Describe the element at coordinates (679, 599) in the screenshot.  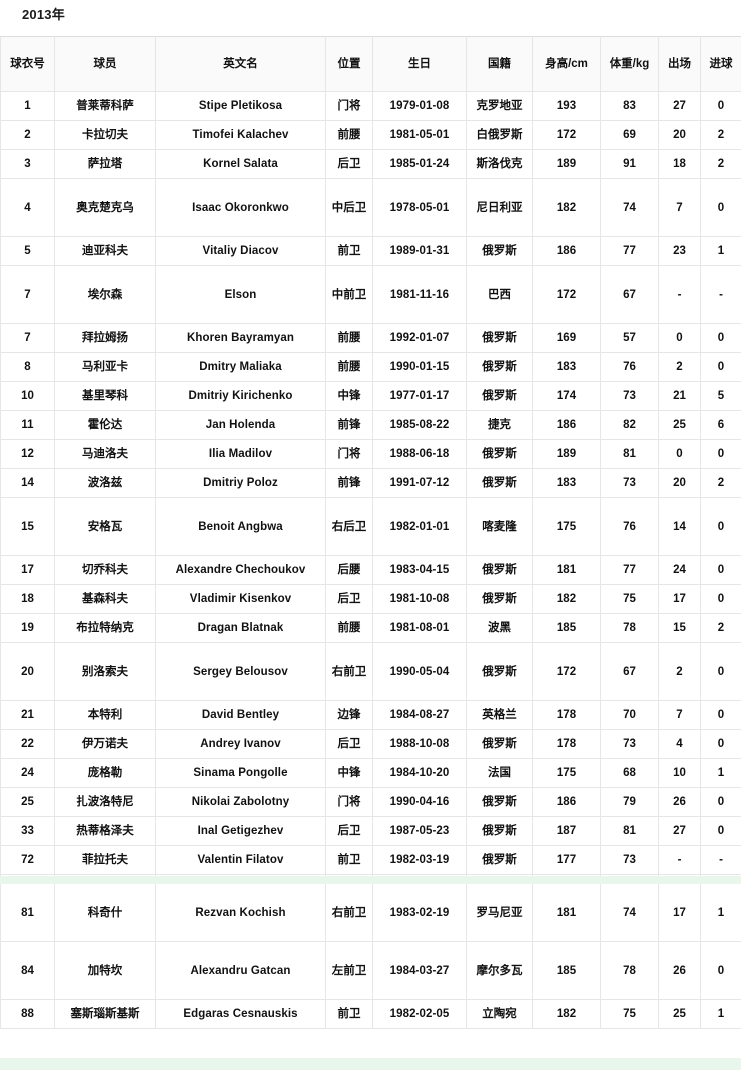
I see `cell-appearances: 17` at that location.